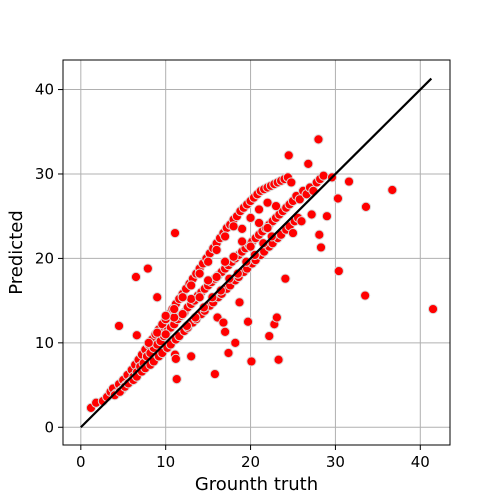  I want to click on y-tick-label: 30, so click(44, 174).